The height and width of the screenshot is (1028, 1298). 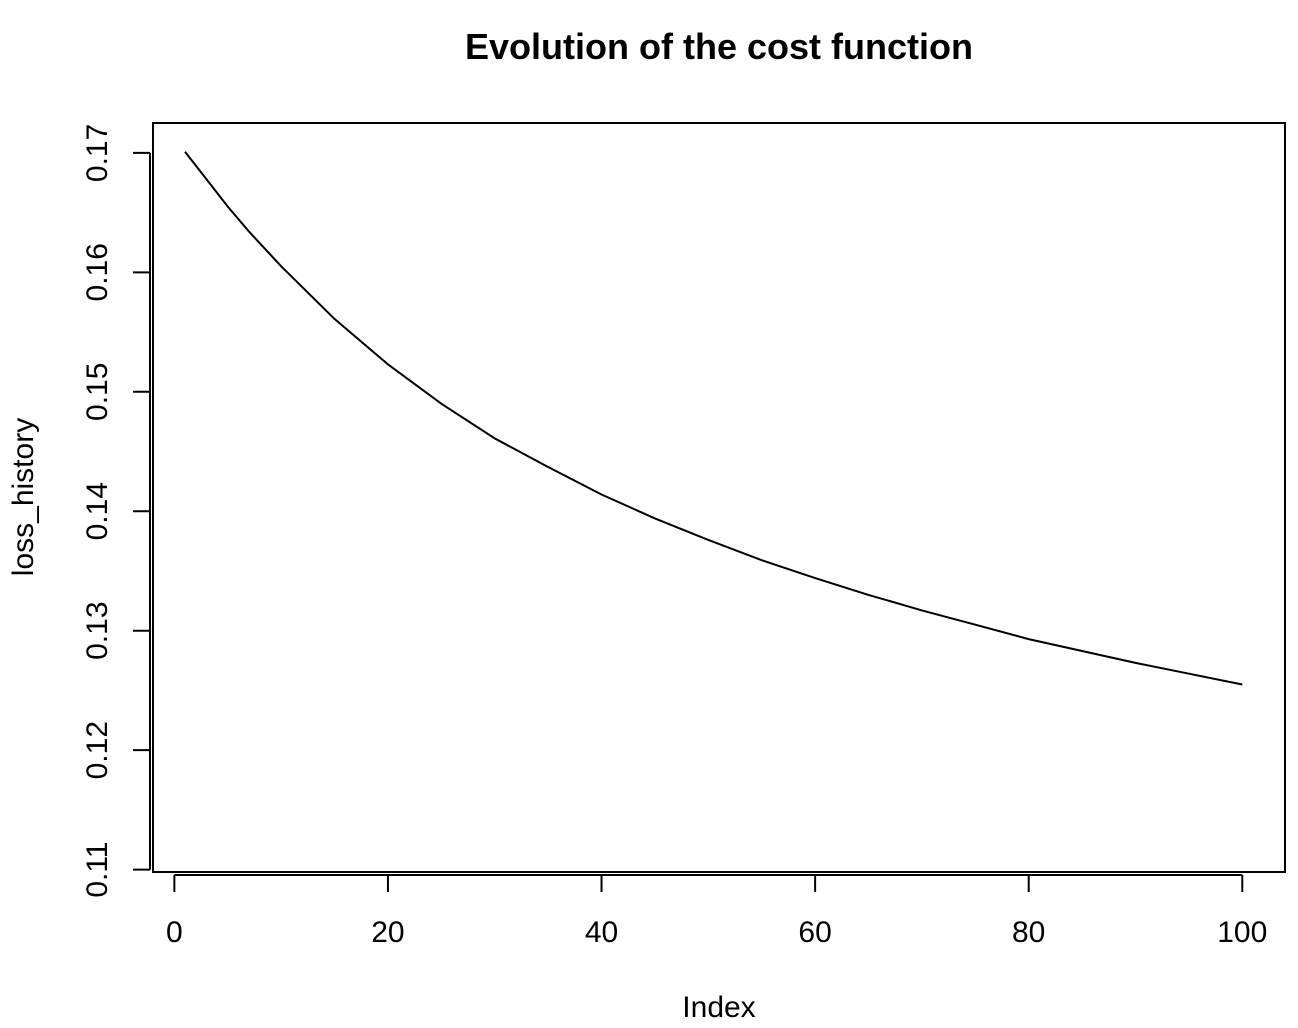 What do you see at coordinates (97, 153) in the screenshot?
I see `y-tick-label: 0.17` at bounding box center [97, 153].